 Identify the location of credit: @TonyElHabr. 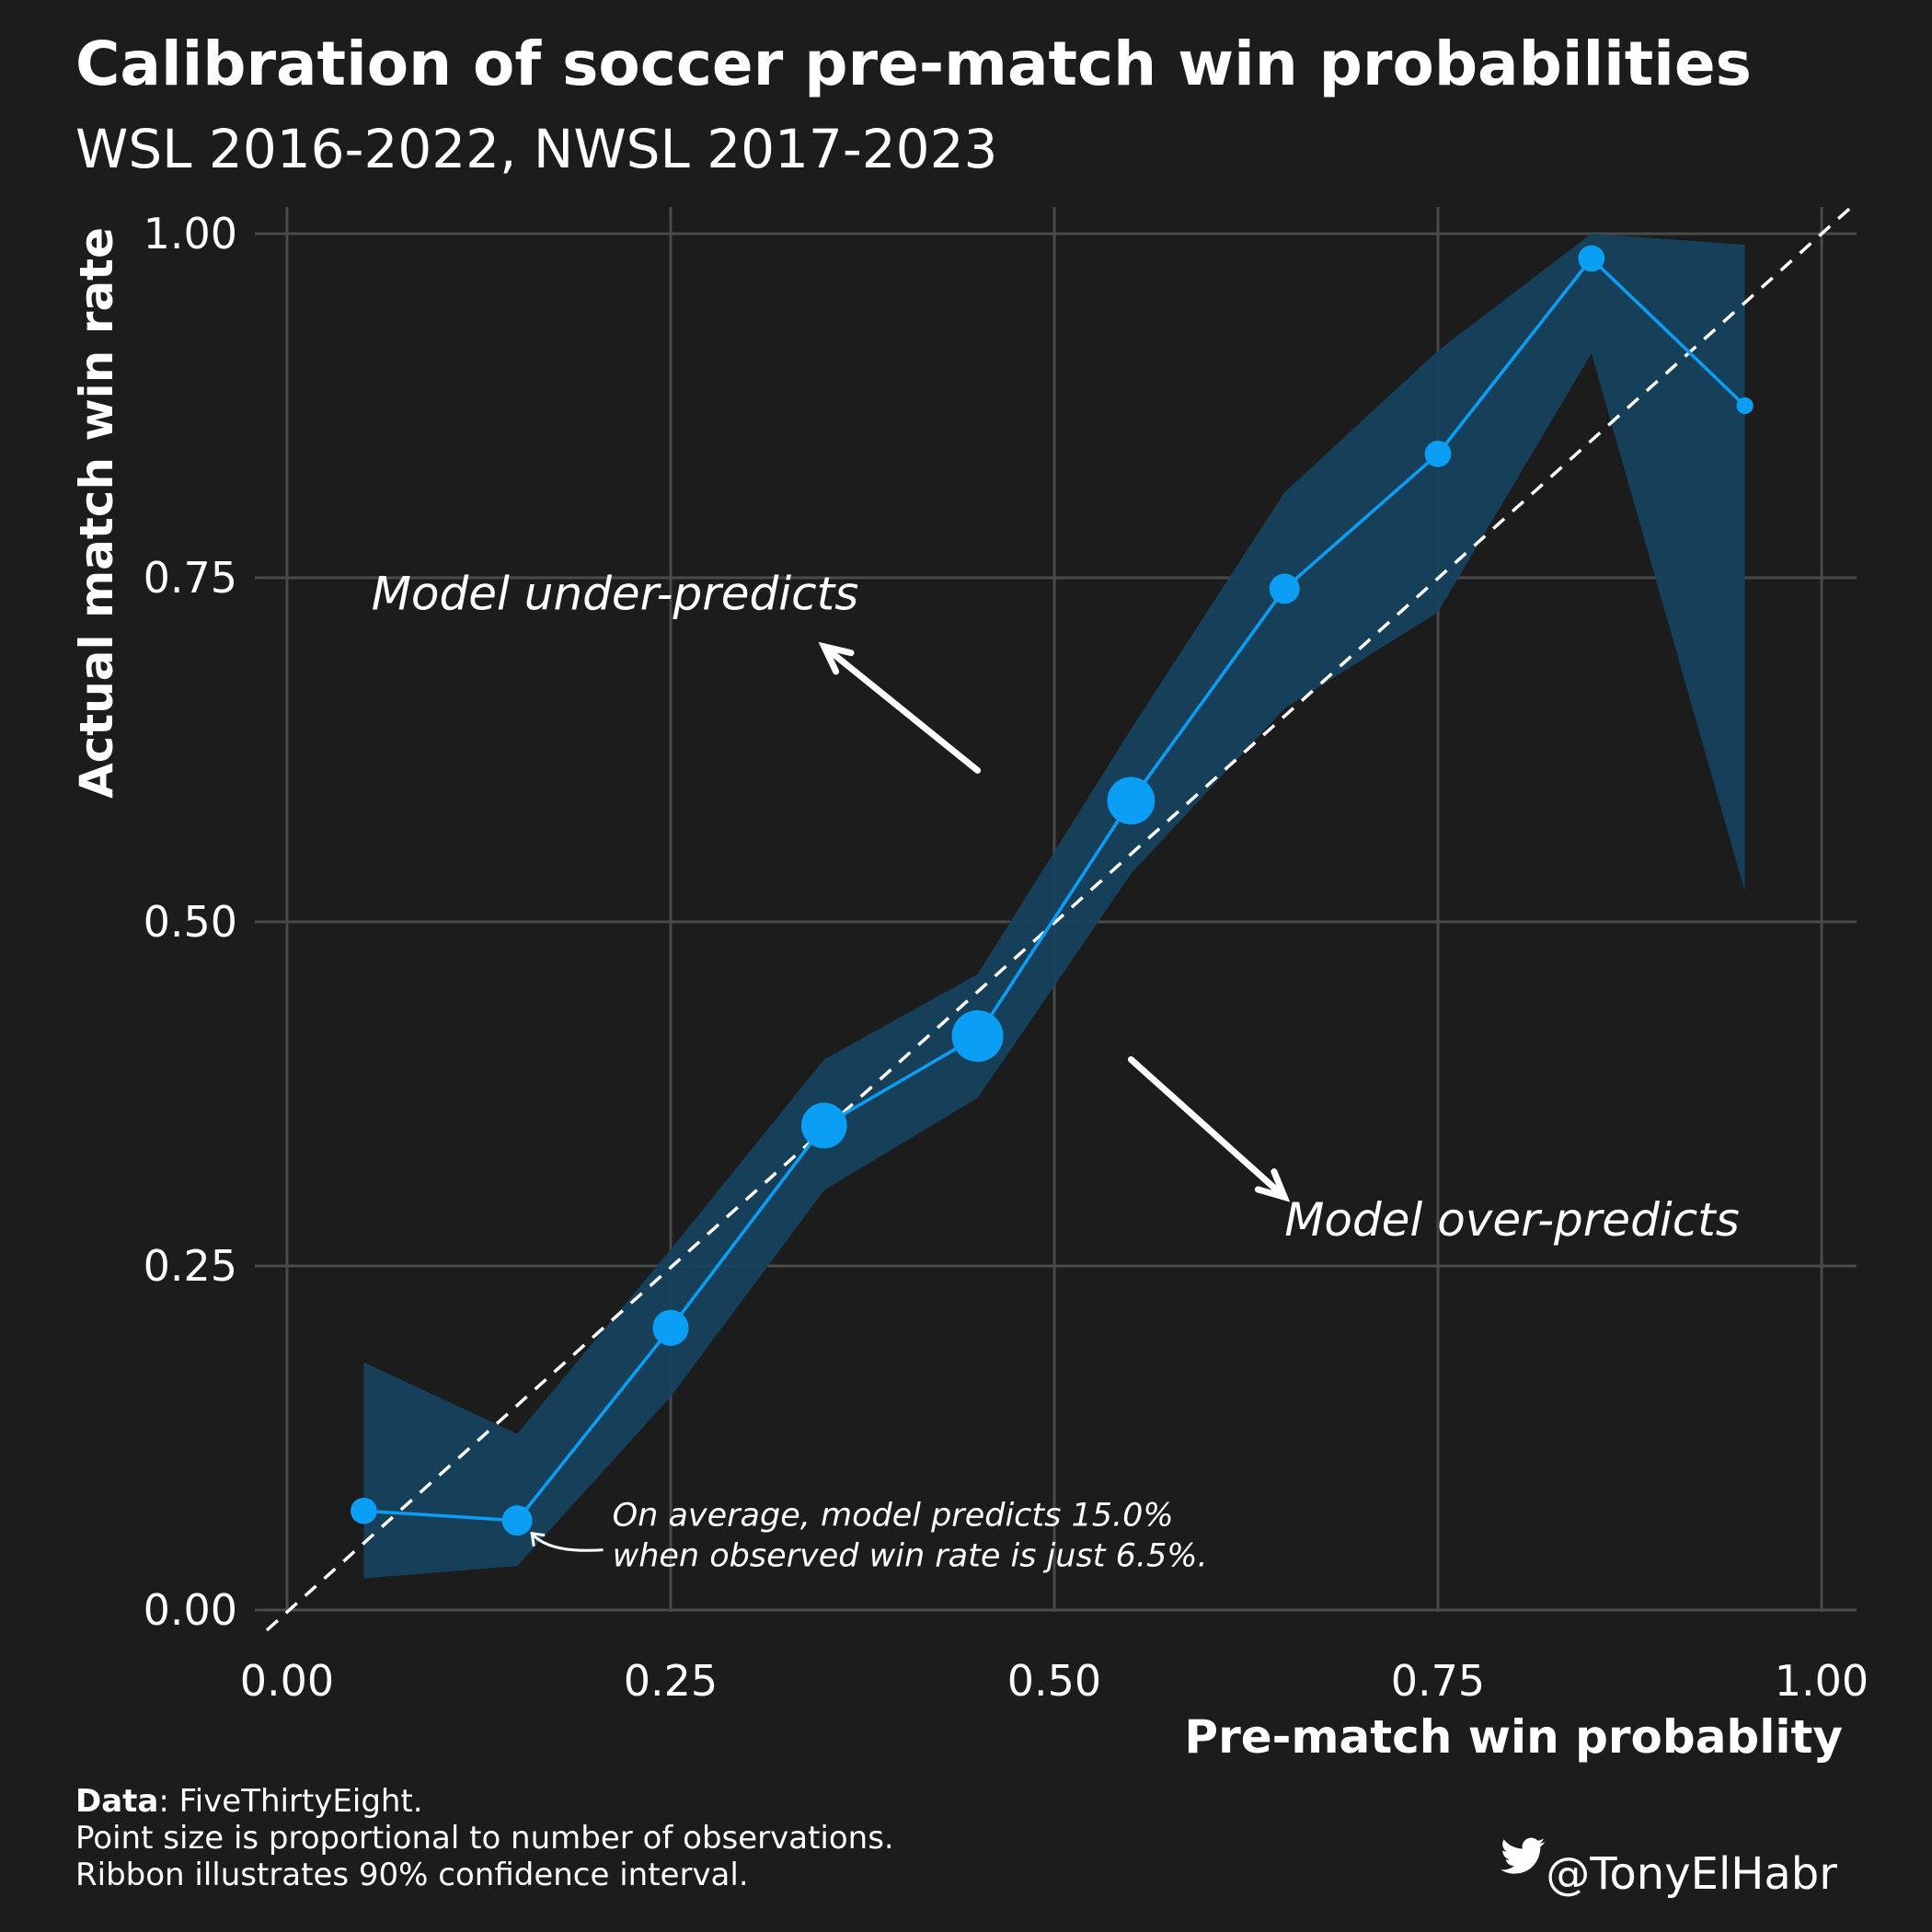
(1669, 1868).